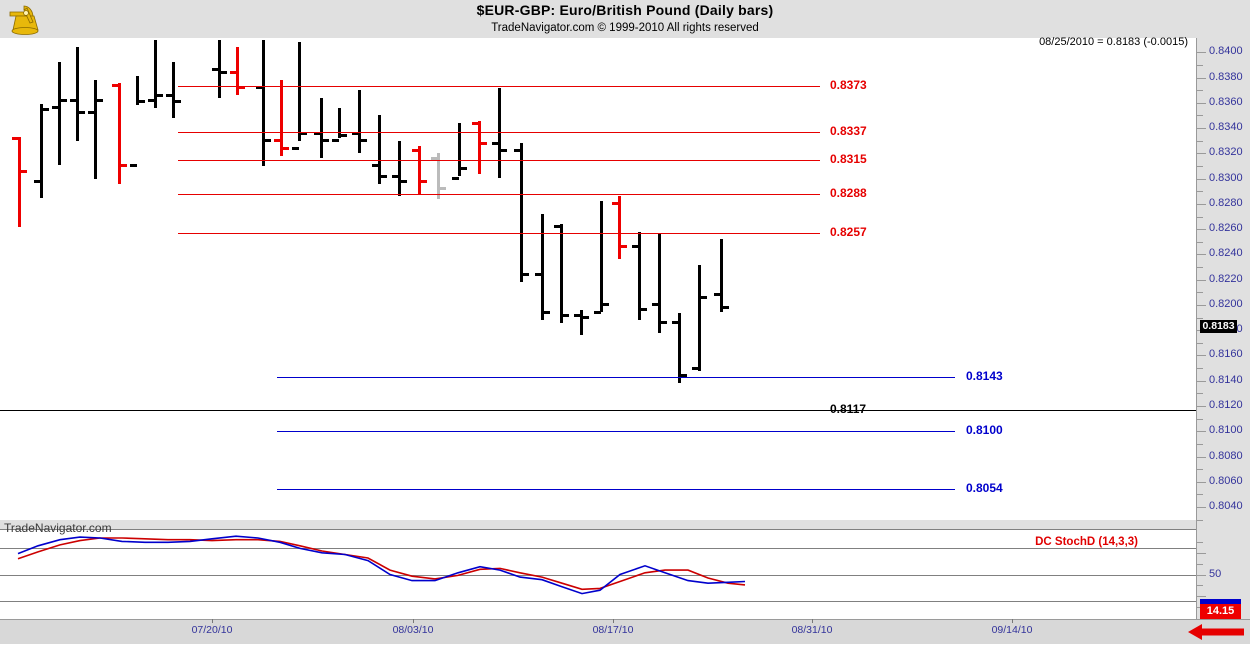  I want to click on level-label: 0.8315, so click(848, 158).